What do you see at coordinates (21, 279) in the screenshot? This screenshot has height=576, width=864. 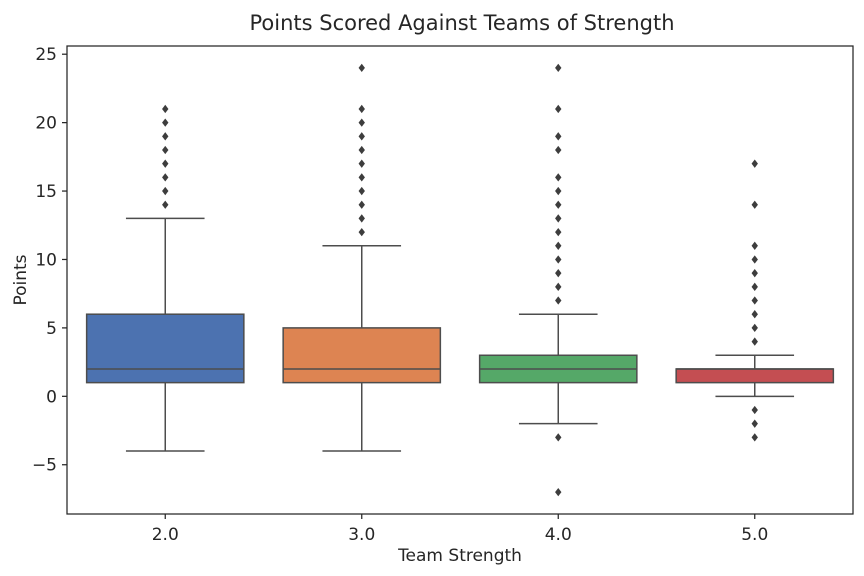 I see `y-axis-label: Points` at bounding box center [21, 279].